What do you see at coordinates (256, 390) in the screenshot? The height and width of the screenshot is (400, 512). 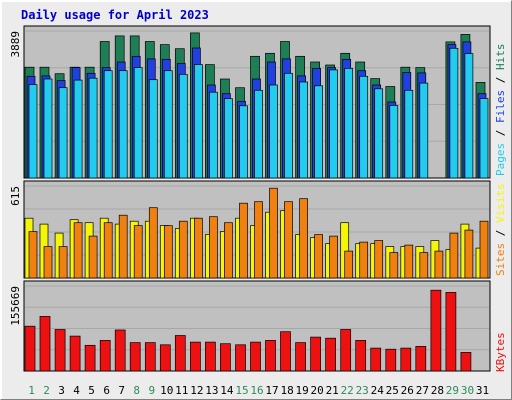 I see `x-tick-label-day-16: 16` at bounding box center [256, 390].